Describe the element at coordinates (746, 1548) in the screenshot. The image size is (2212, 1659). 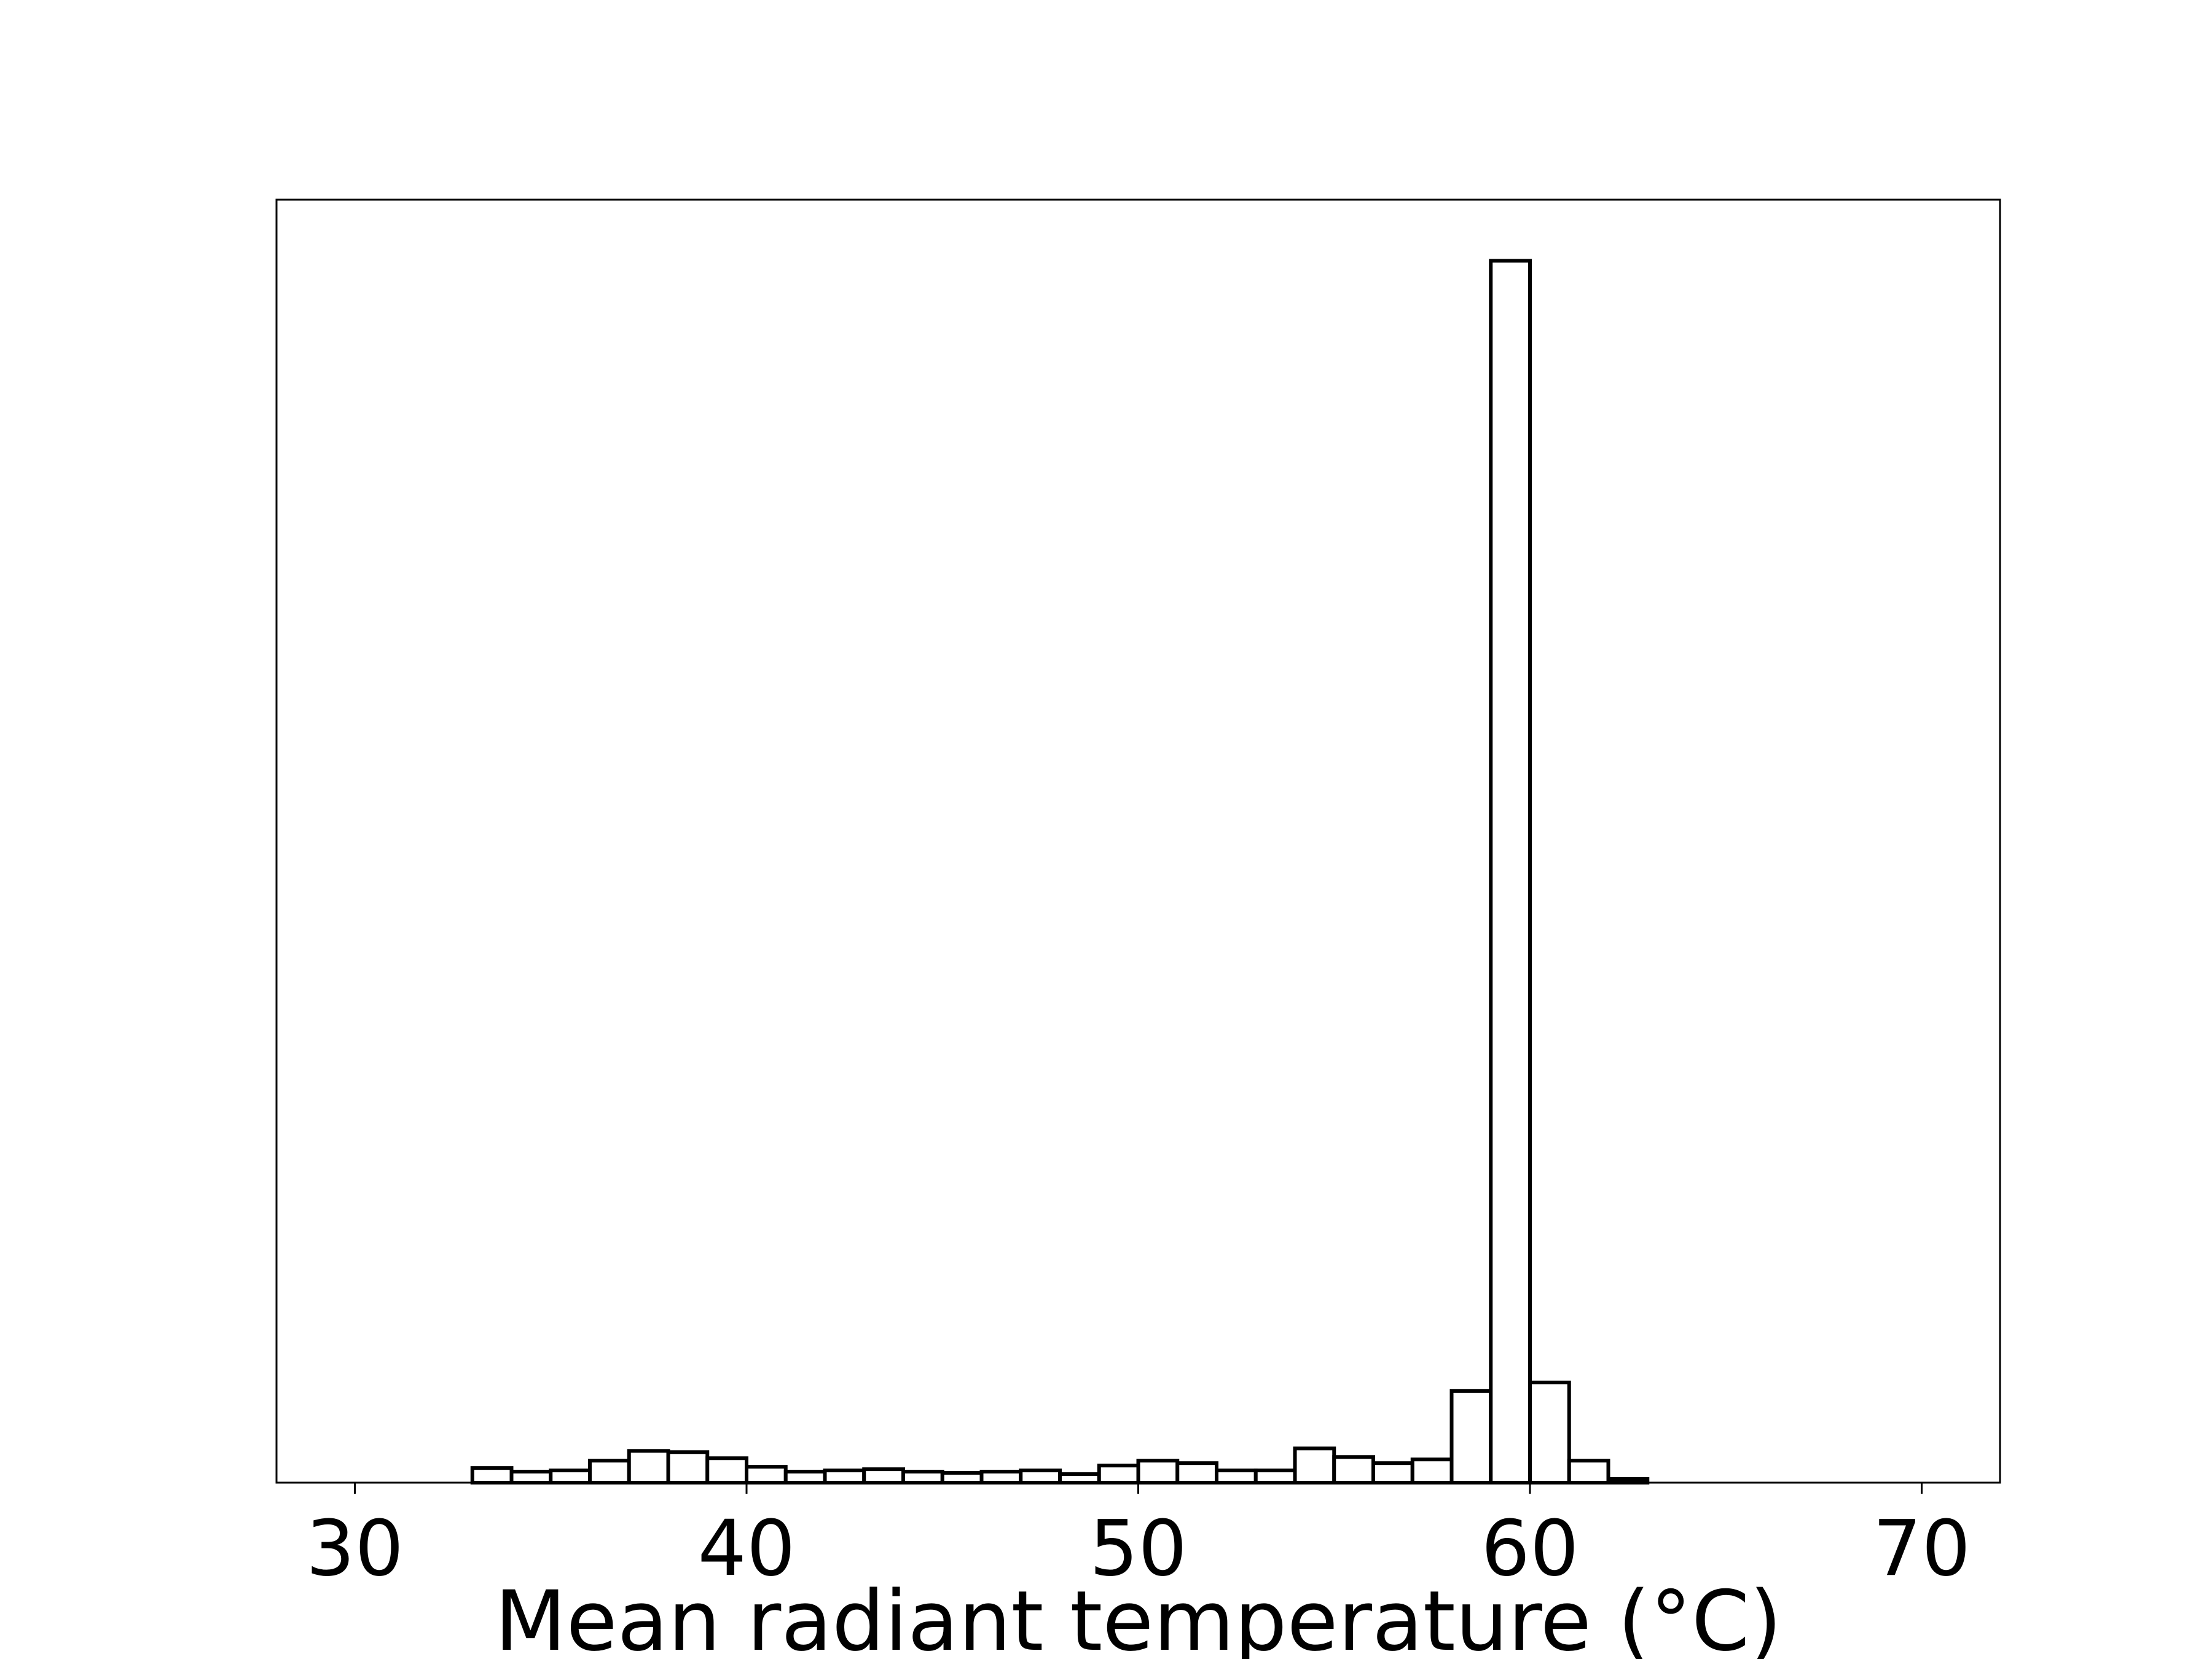
I see `x-tick-label: 40` at that location.